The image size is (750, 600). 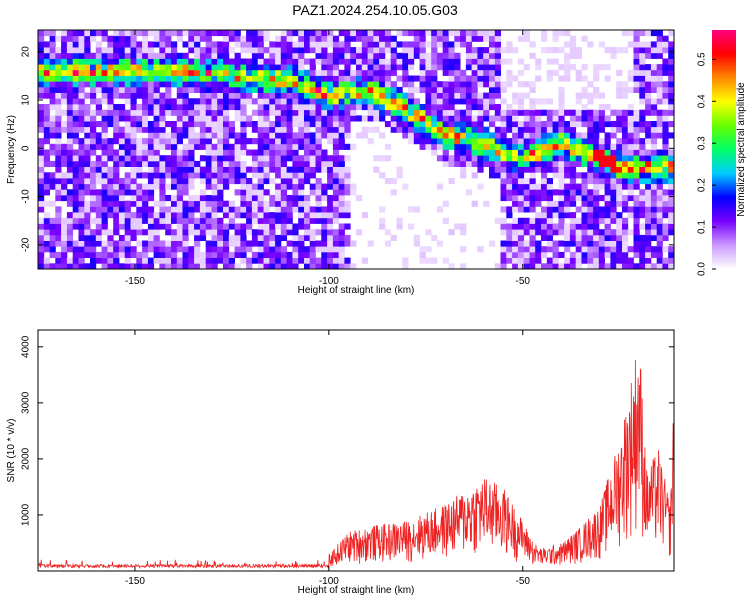 I want to click on colorbar-tick-label: 0.4, so click(x=702, y=101).